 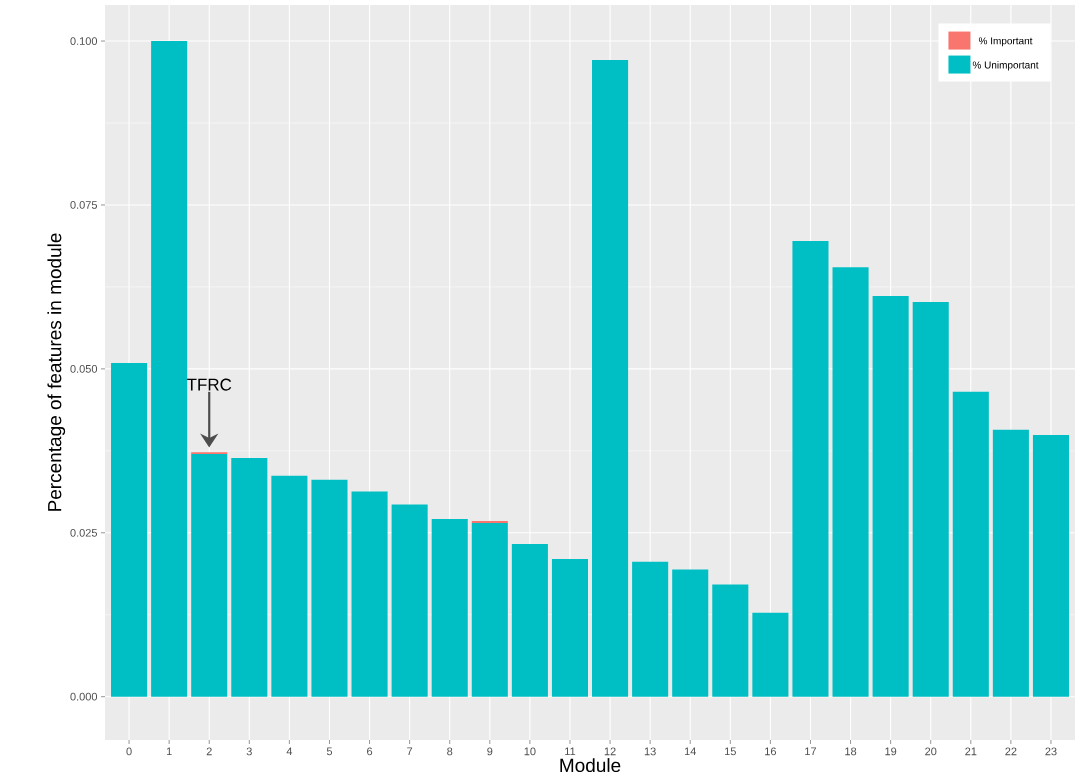 I want to click on y-axis-title: Percentage of features in module, so click(x=56, y=372).